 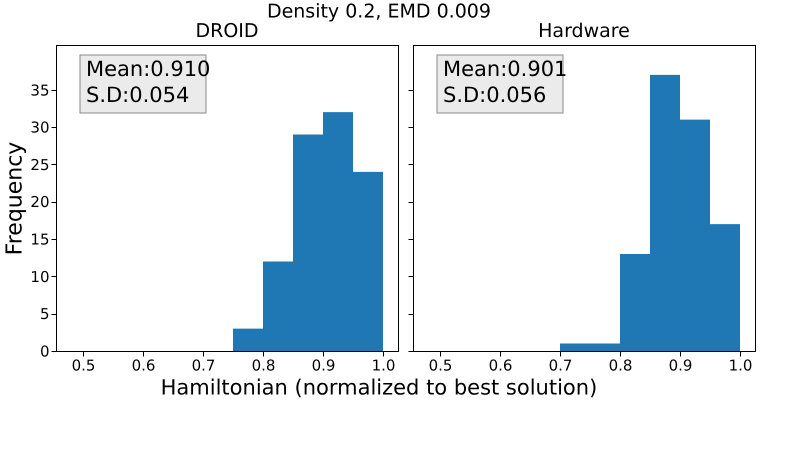 What do you see at coordinates (379, 388) in the screenshot?
I see `x-axis-title: Hamiltonian (normalized to best solution)` at bounding box center [379, 388].